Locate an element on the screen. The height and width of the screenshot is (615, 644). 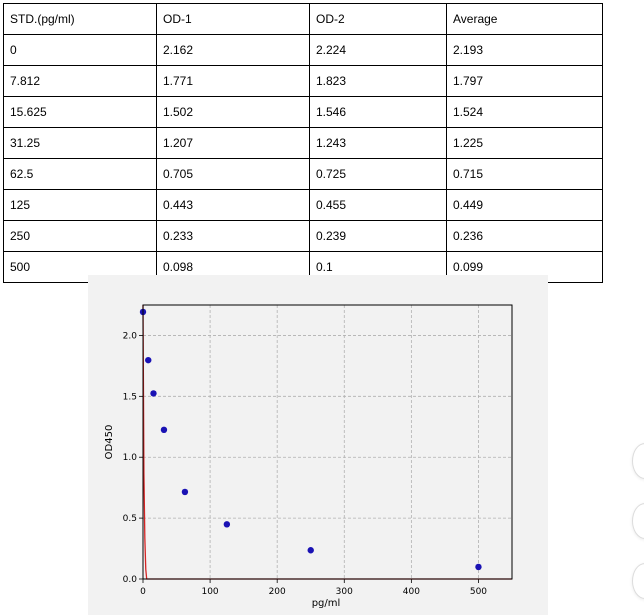
table-cell: Average is located at coordinates (524, 19).